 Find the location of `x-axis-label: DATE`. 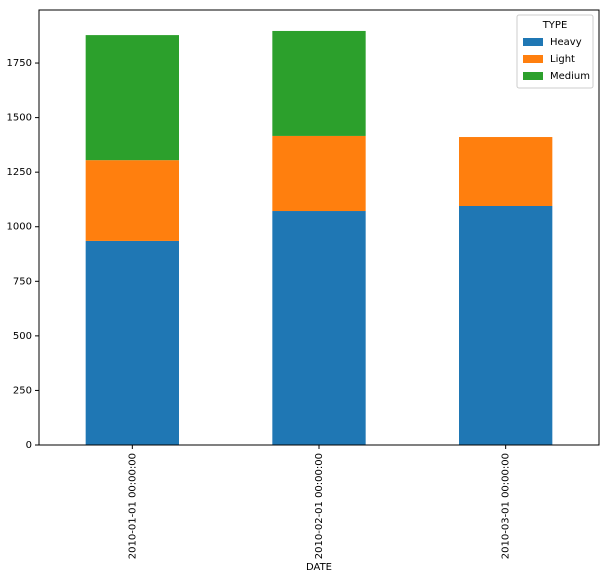

x-axis-label: DATE is located at coordinates (319, 567).